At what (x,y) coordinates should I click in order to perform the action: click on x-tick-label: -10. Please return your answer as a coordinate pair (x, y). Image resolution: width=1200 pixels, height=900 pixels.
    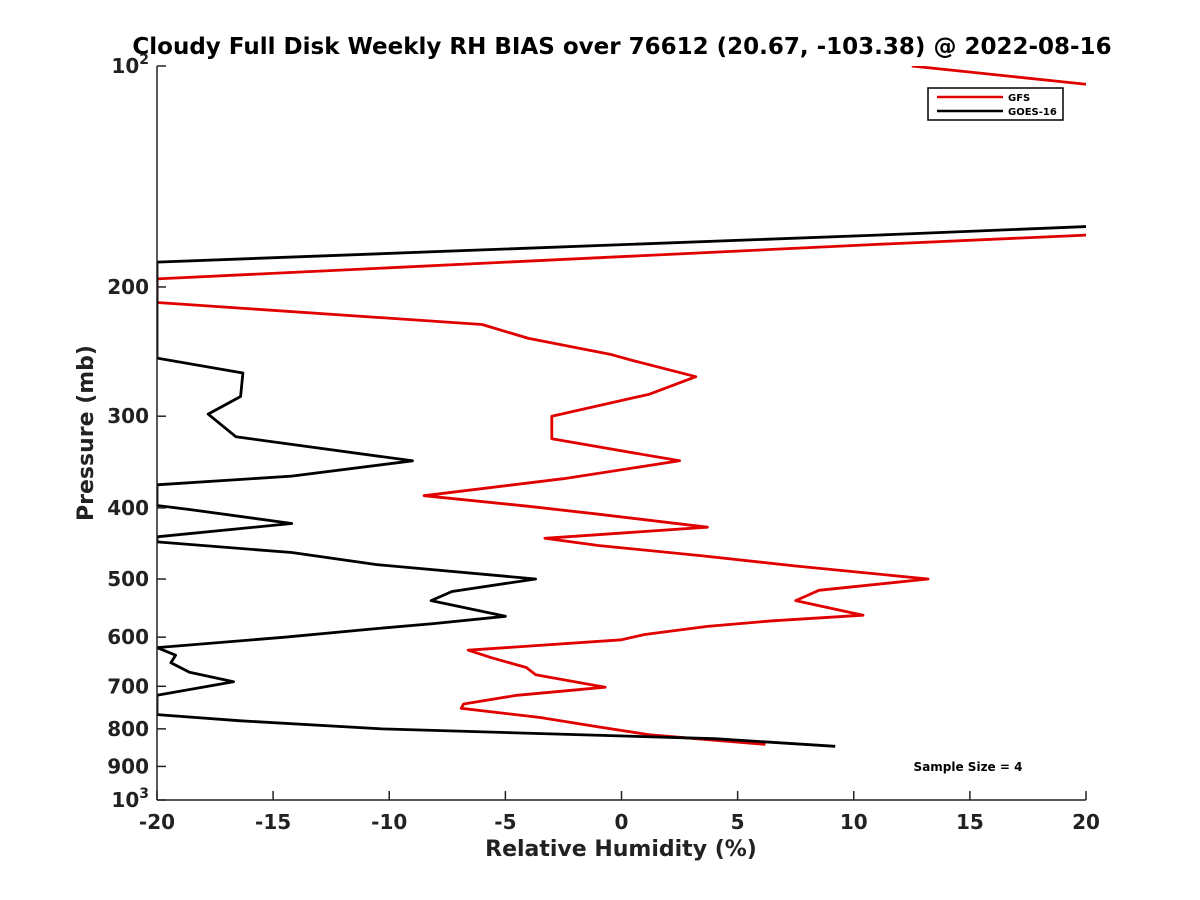
    Looking at the image, I should click on (389, 822).